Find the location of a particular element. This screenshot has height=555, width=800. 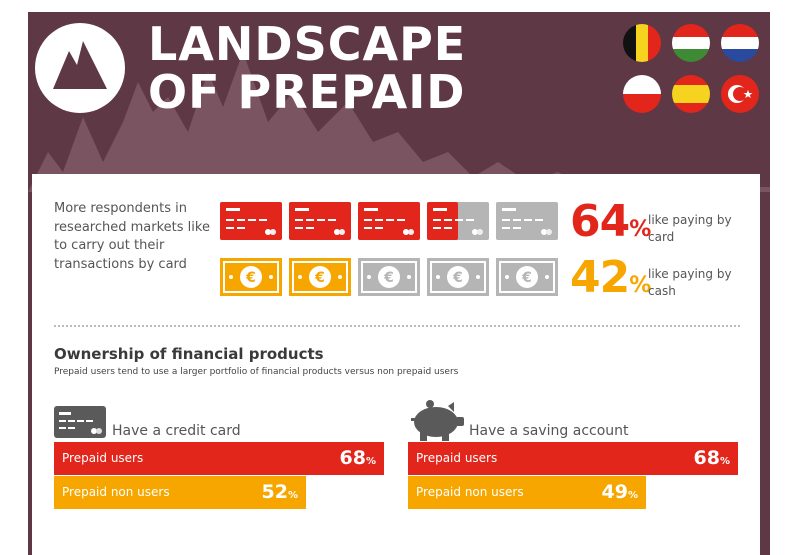

turkey-flag-icon is located at coordinates (740, 94).